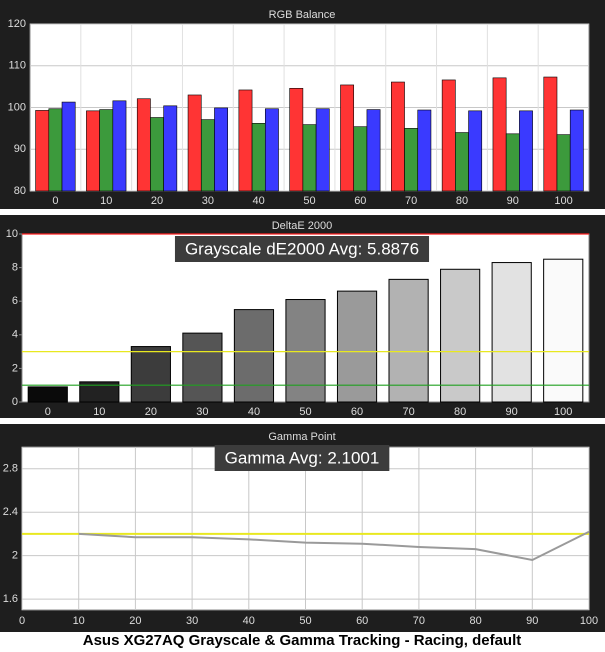 The width and height of the screenshot is (605, 652). I want to click on y-tick-label: 10, so click(12, 234).